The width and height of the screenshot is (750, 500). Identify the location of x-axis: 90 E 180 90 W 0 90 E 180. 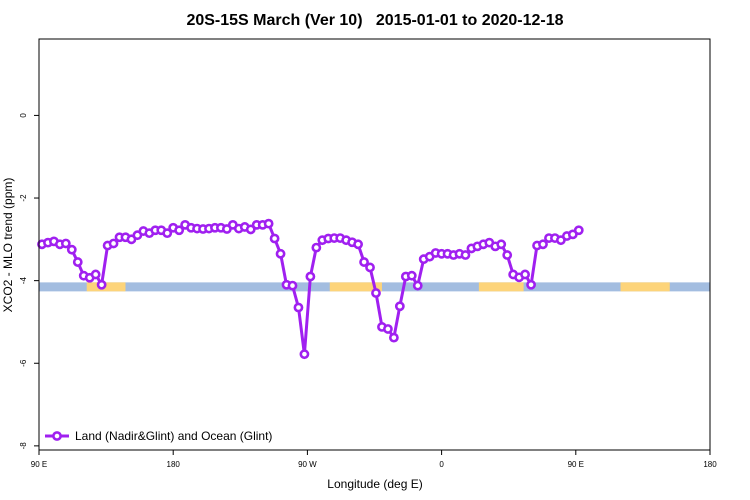
(374, 459).